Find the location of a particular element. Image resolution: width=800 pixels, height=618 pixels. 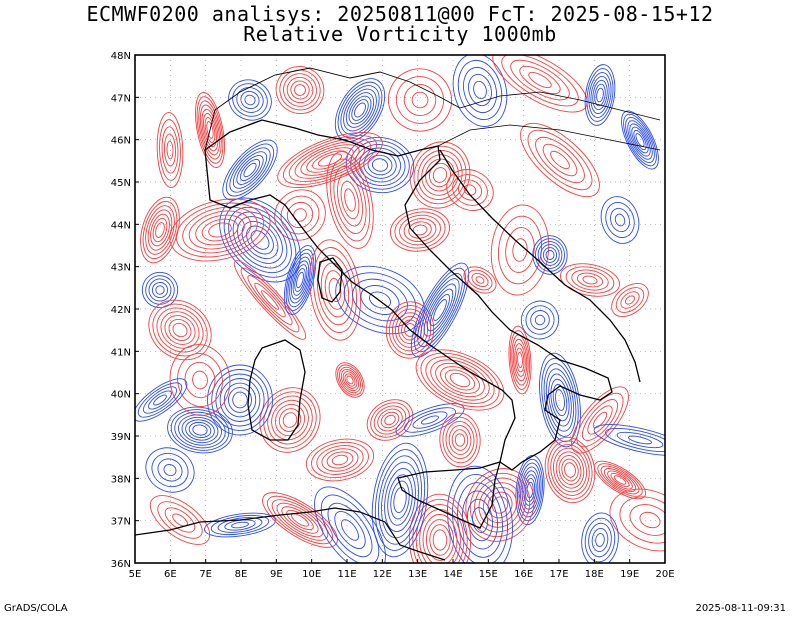

sardinia-coastline is located at coordinates (276, 390).